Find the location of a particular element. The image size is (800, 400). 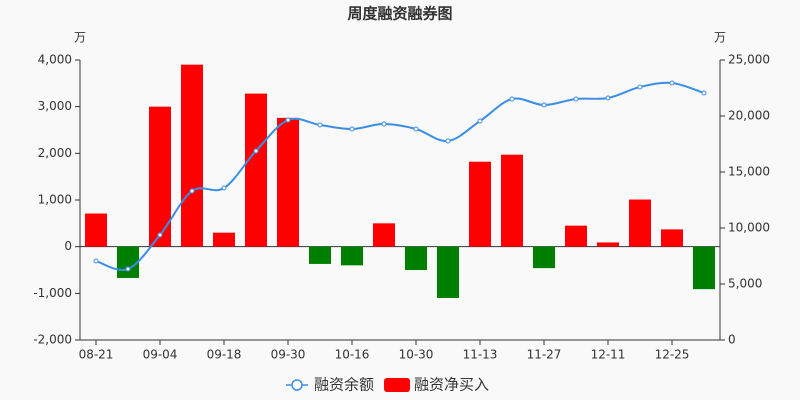

x-tick-label: 09-18 is located at coordinates (224, 355).